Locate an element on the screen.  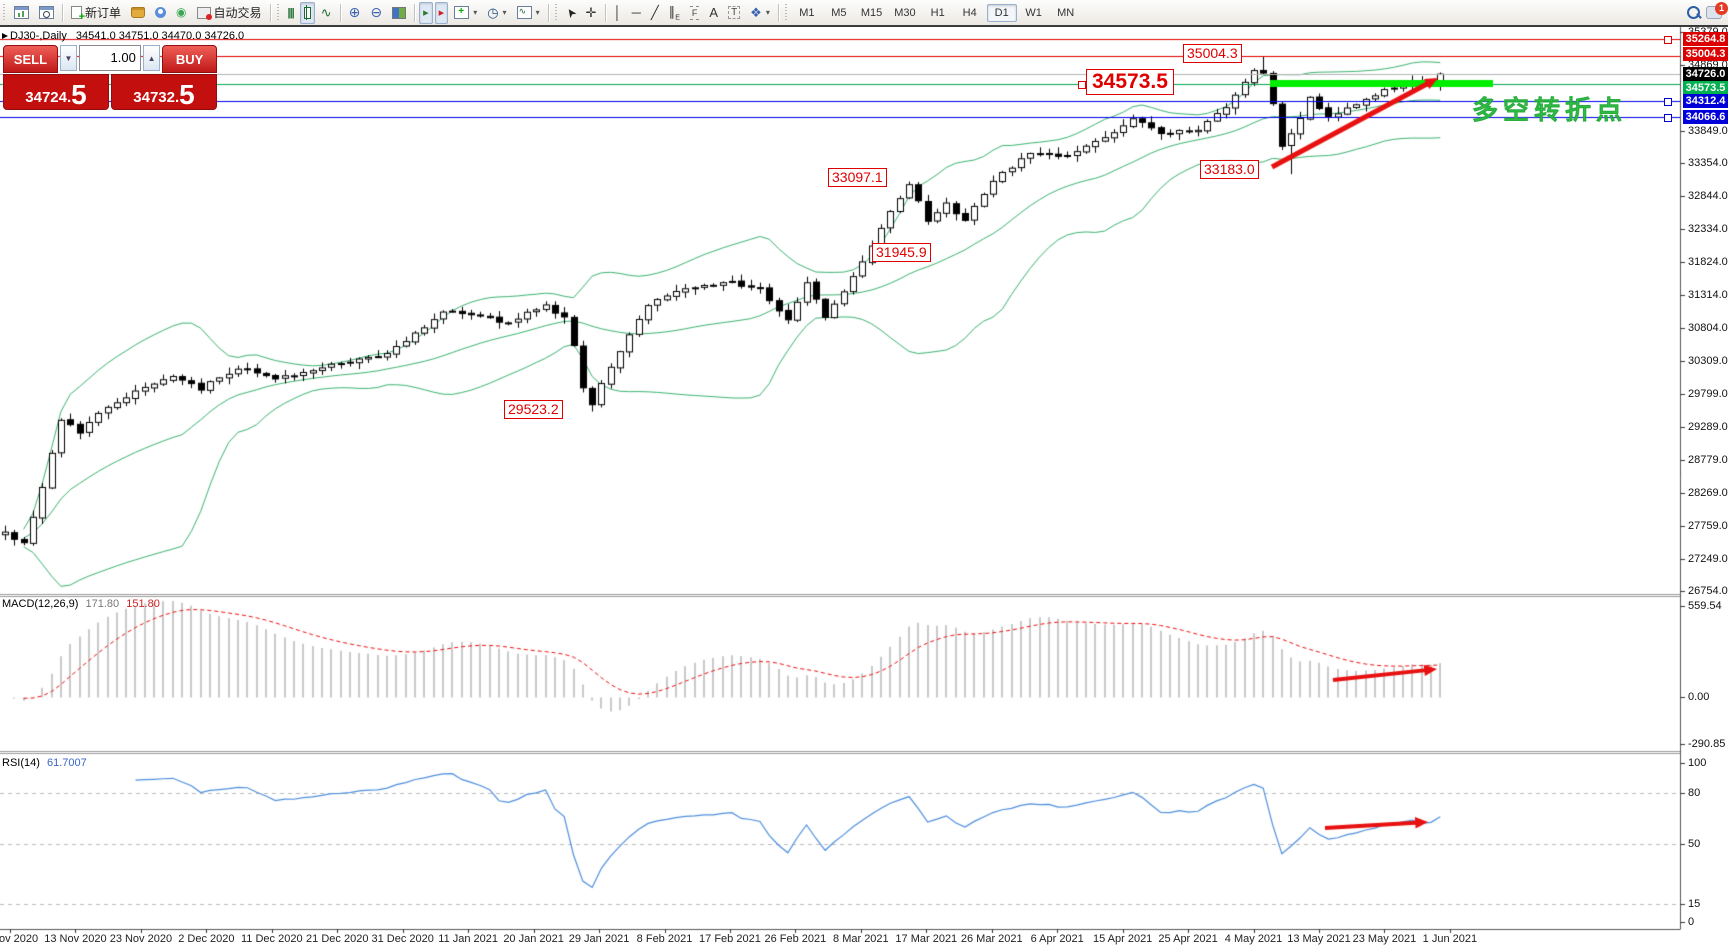
sell-price: 34724. 5 is located at coordinates (56, 92).